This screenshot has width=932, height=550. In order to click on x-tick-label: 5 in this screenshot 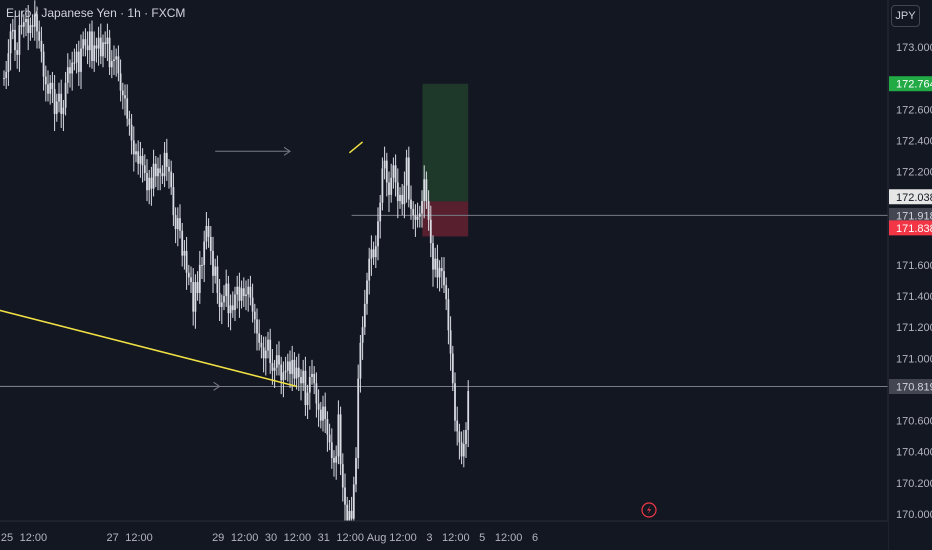, I will do `click(482, 538)`.